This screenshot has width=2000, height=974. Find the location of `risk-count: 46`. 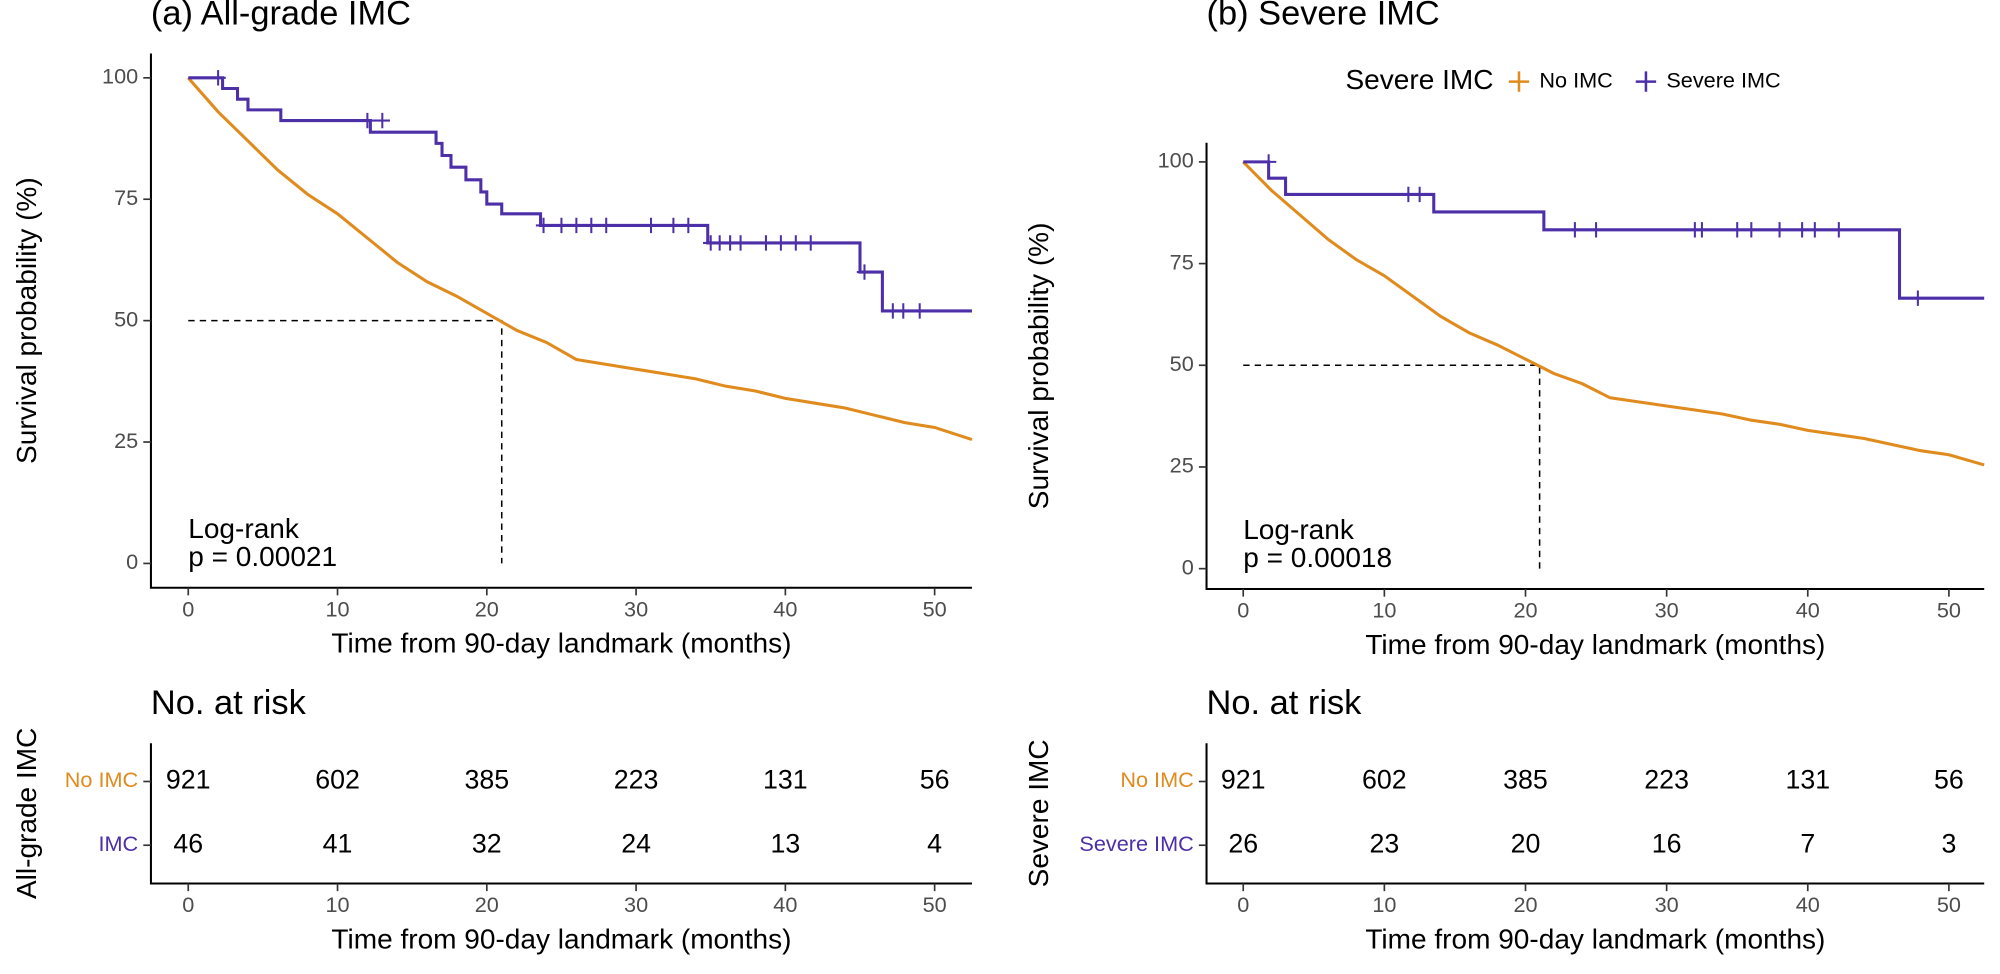

risk-count: 46 is located at coordinates (188, 843).